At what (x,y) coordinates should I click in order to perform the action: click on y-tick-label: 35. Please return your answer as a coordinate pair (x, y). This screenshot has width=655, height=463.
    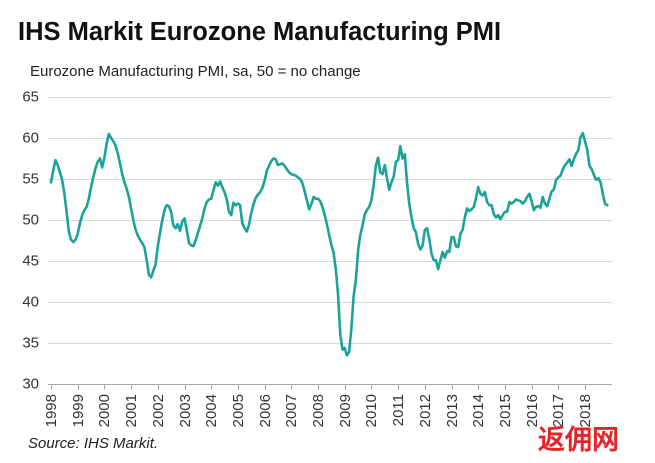
    Looking at the image, I should click on (30, 343).